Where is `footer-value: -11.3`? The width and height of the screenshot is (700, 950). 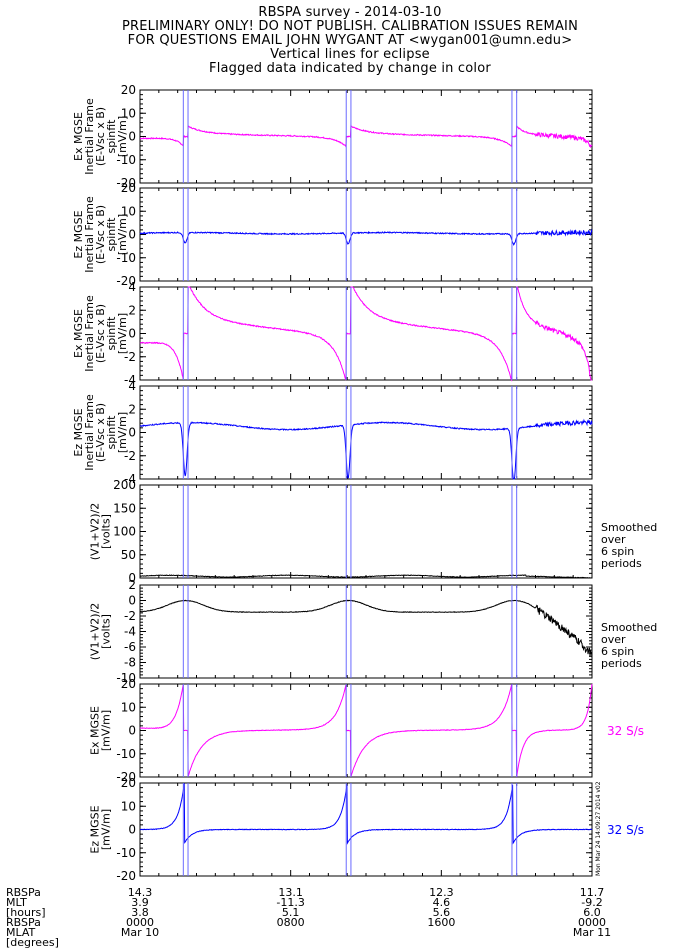
footer-value: -11.3 is located at coordinates (290, 902).